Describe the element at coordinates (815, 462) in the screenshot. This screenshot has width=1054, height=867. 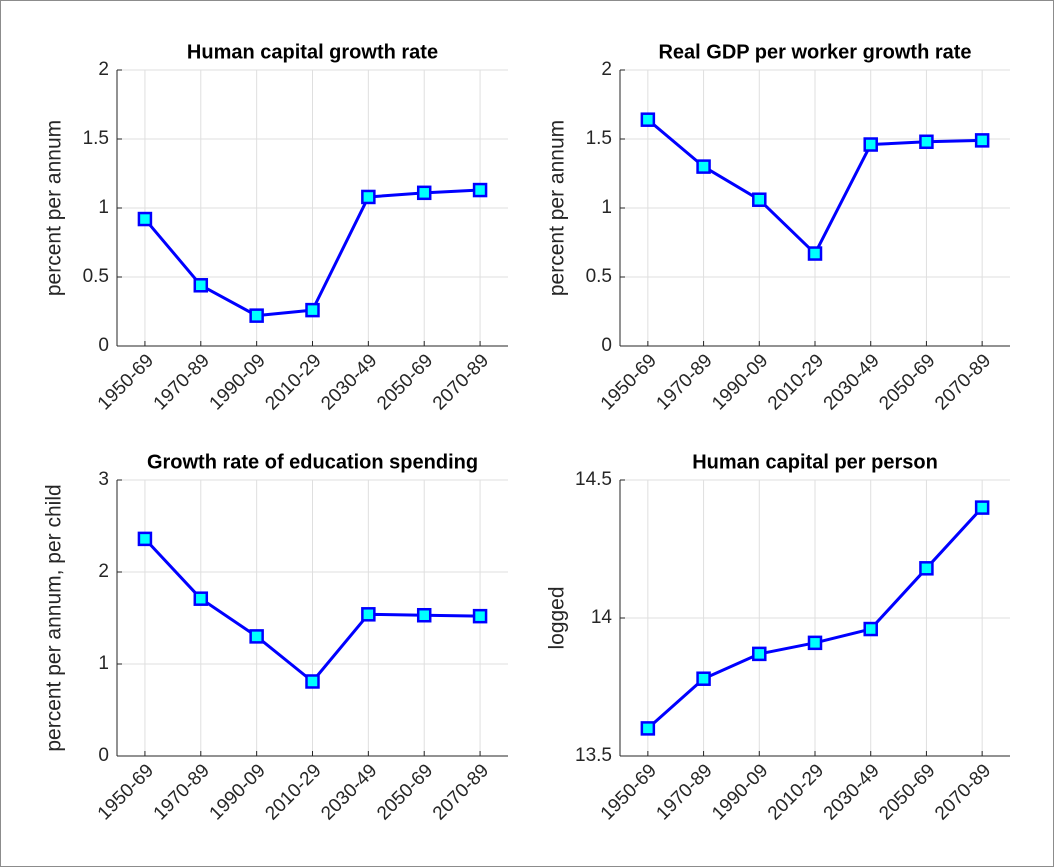
I see `chart-title: Human capital per person` at that location.